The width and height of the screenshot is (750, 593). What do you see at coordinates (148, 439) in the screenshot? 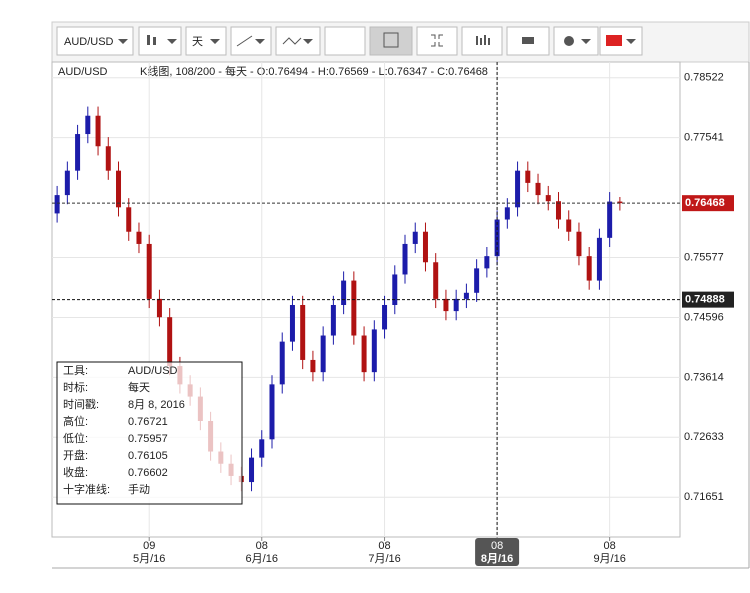
I see `info-value: 0.75957` at bounding box center [148, 439].